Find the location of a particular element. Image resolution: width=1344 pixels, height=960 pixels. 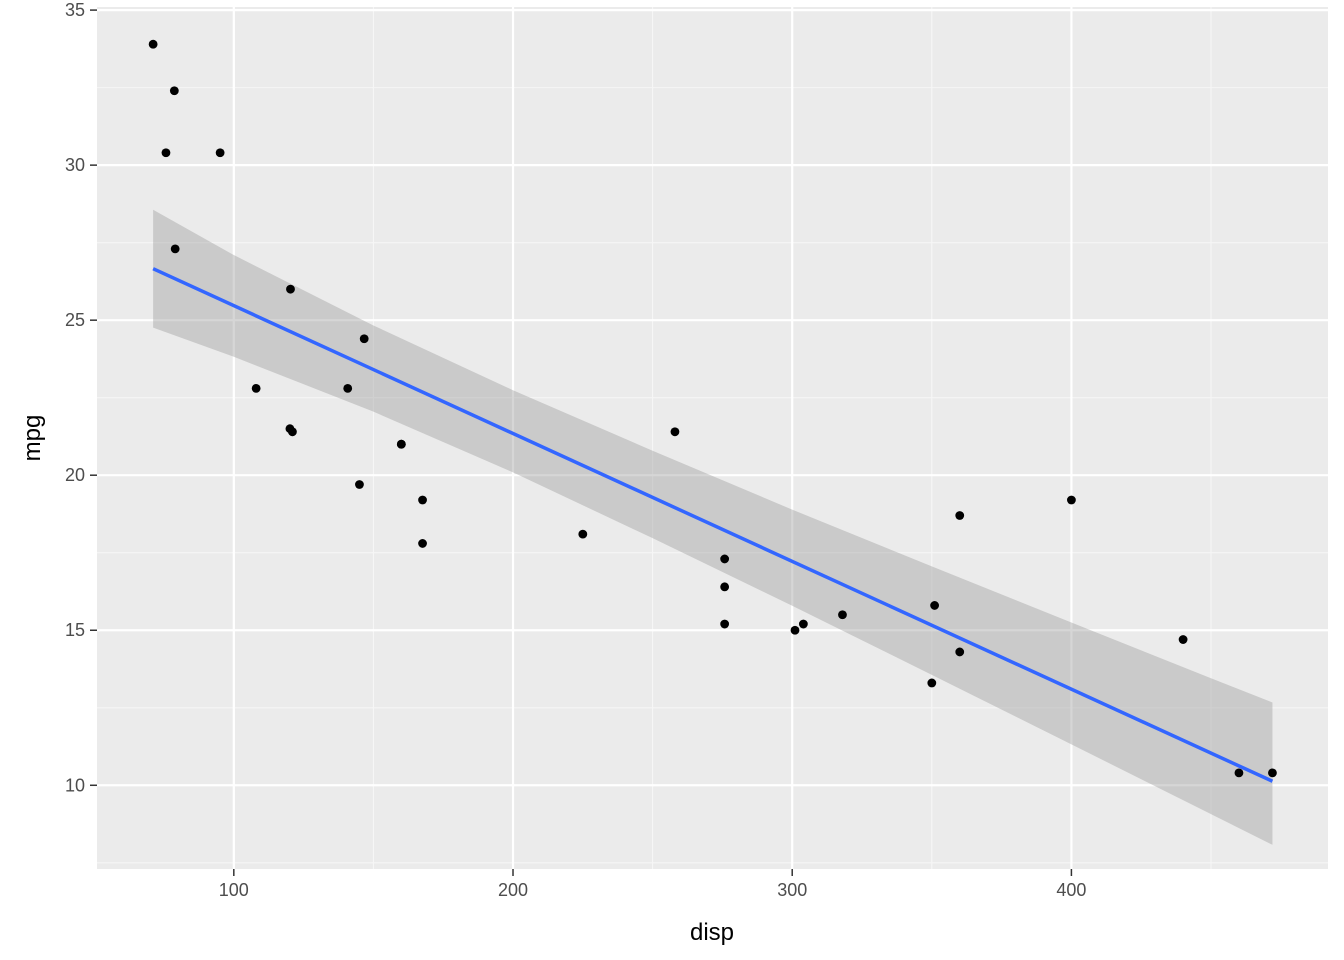

x-tick-label: 400 is located at coordinates (1071, 890).